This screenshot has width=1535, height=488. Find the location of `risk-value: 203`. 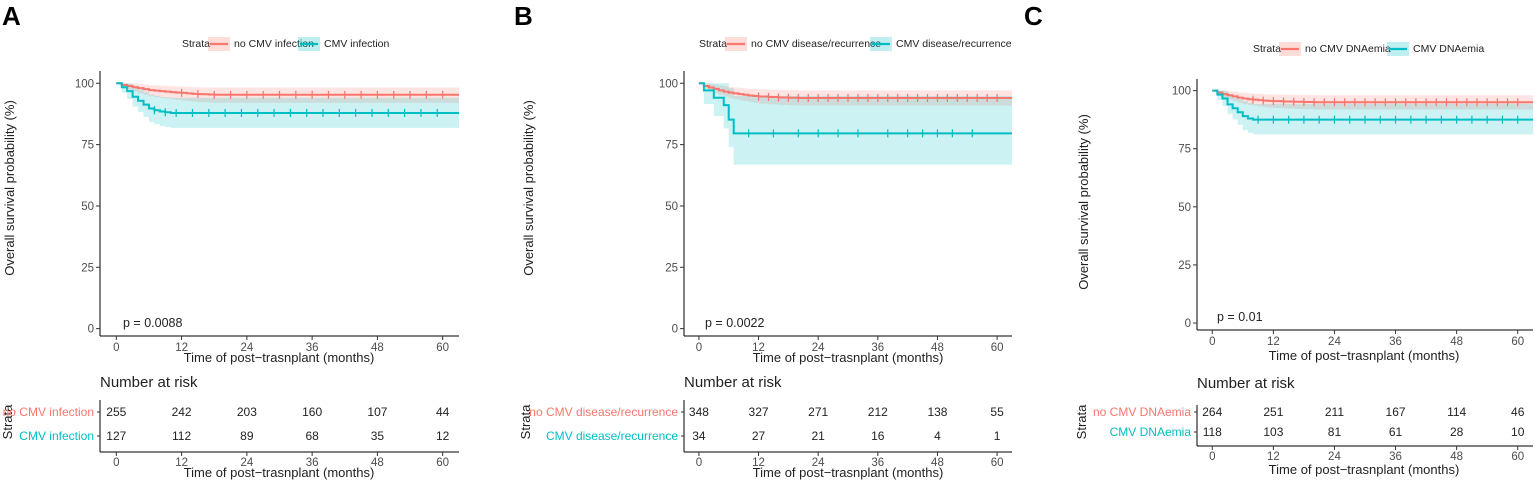

risk-value: 203 is located at coordinates (247, 412).